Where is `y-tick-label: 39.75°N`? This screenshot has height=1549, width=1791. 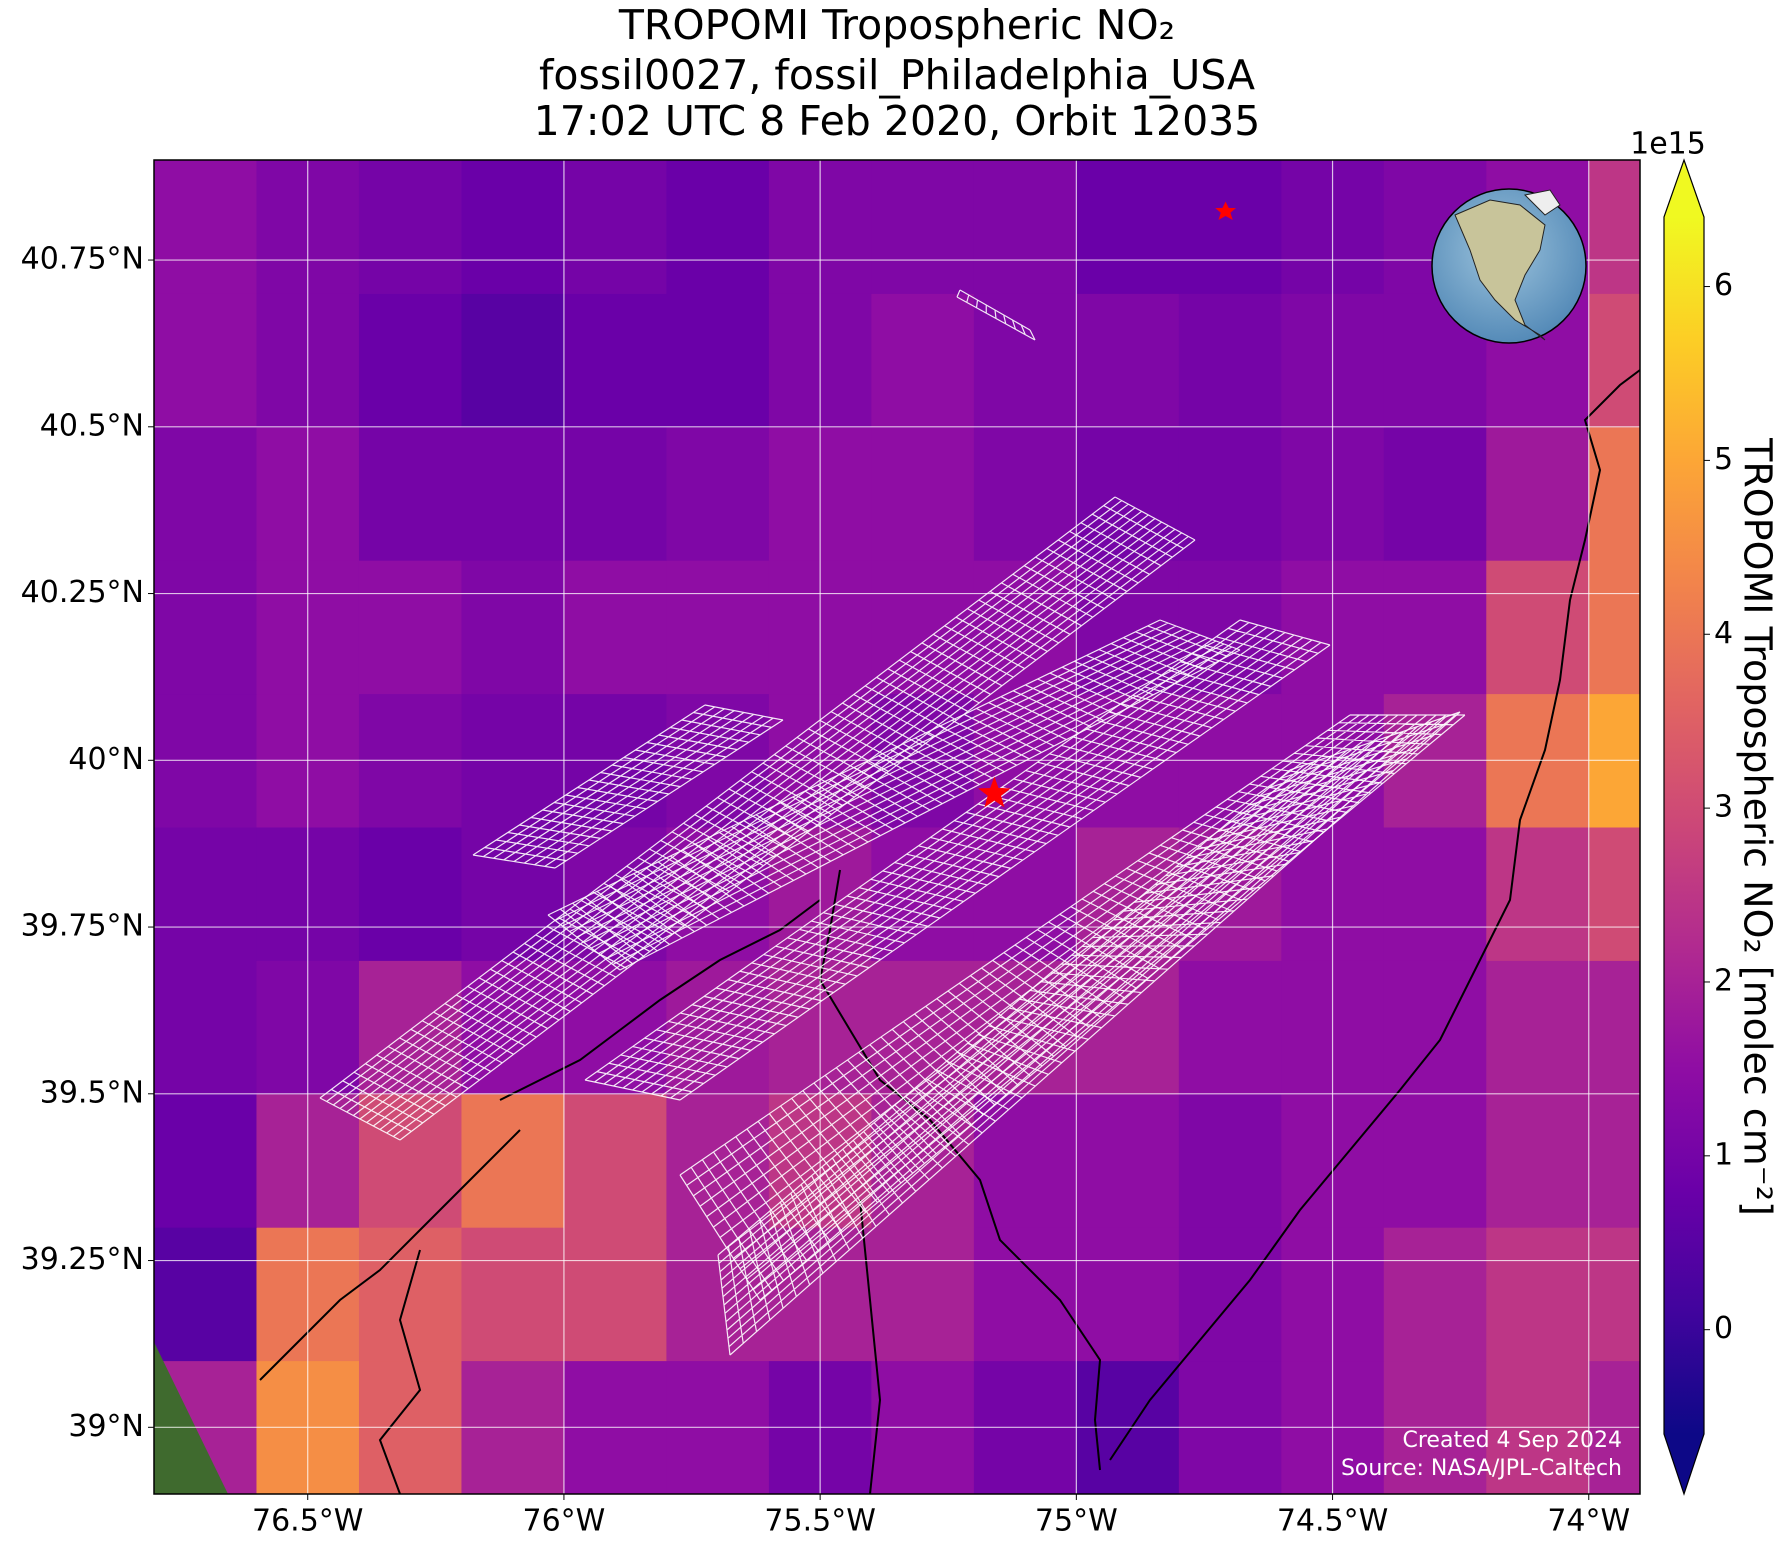
y-tick-label: 39.75°N is located at coordinates (82, 926).